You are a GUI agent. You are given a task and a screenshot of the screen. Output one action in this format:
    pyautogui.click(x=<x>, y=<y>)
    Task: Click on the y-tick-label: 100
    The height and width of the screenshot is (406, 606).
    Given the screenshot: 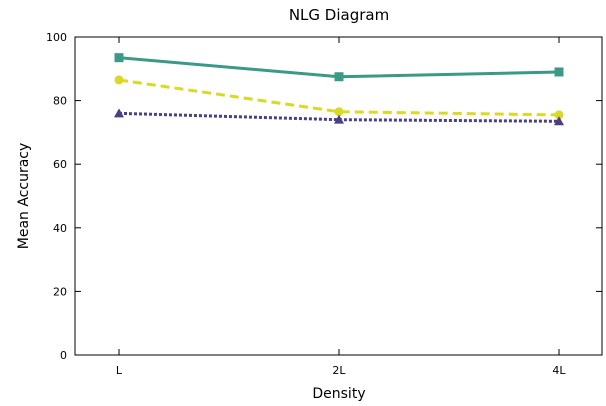 What is the action you would take?
    pyautogui.click(x=56, y=37)
    